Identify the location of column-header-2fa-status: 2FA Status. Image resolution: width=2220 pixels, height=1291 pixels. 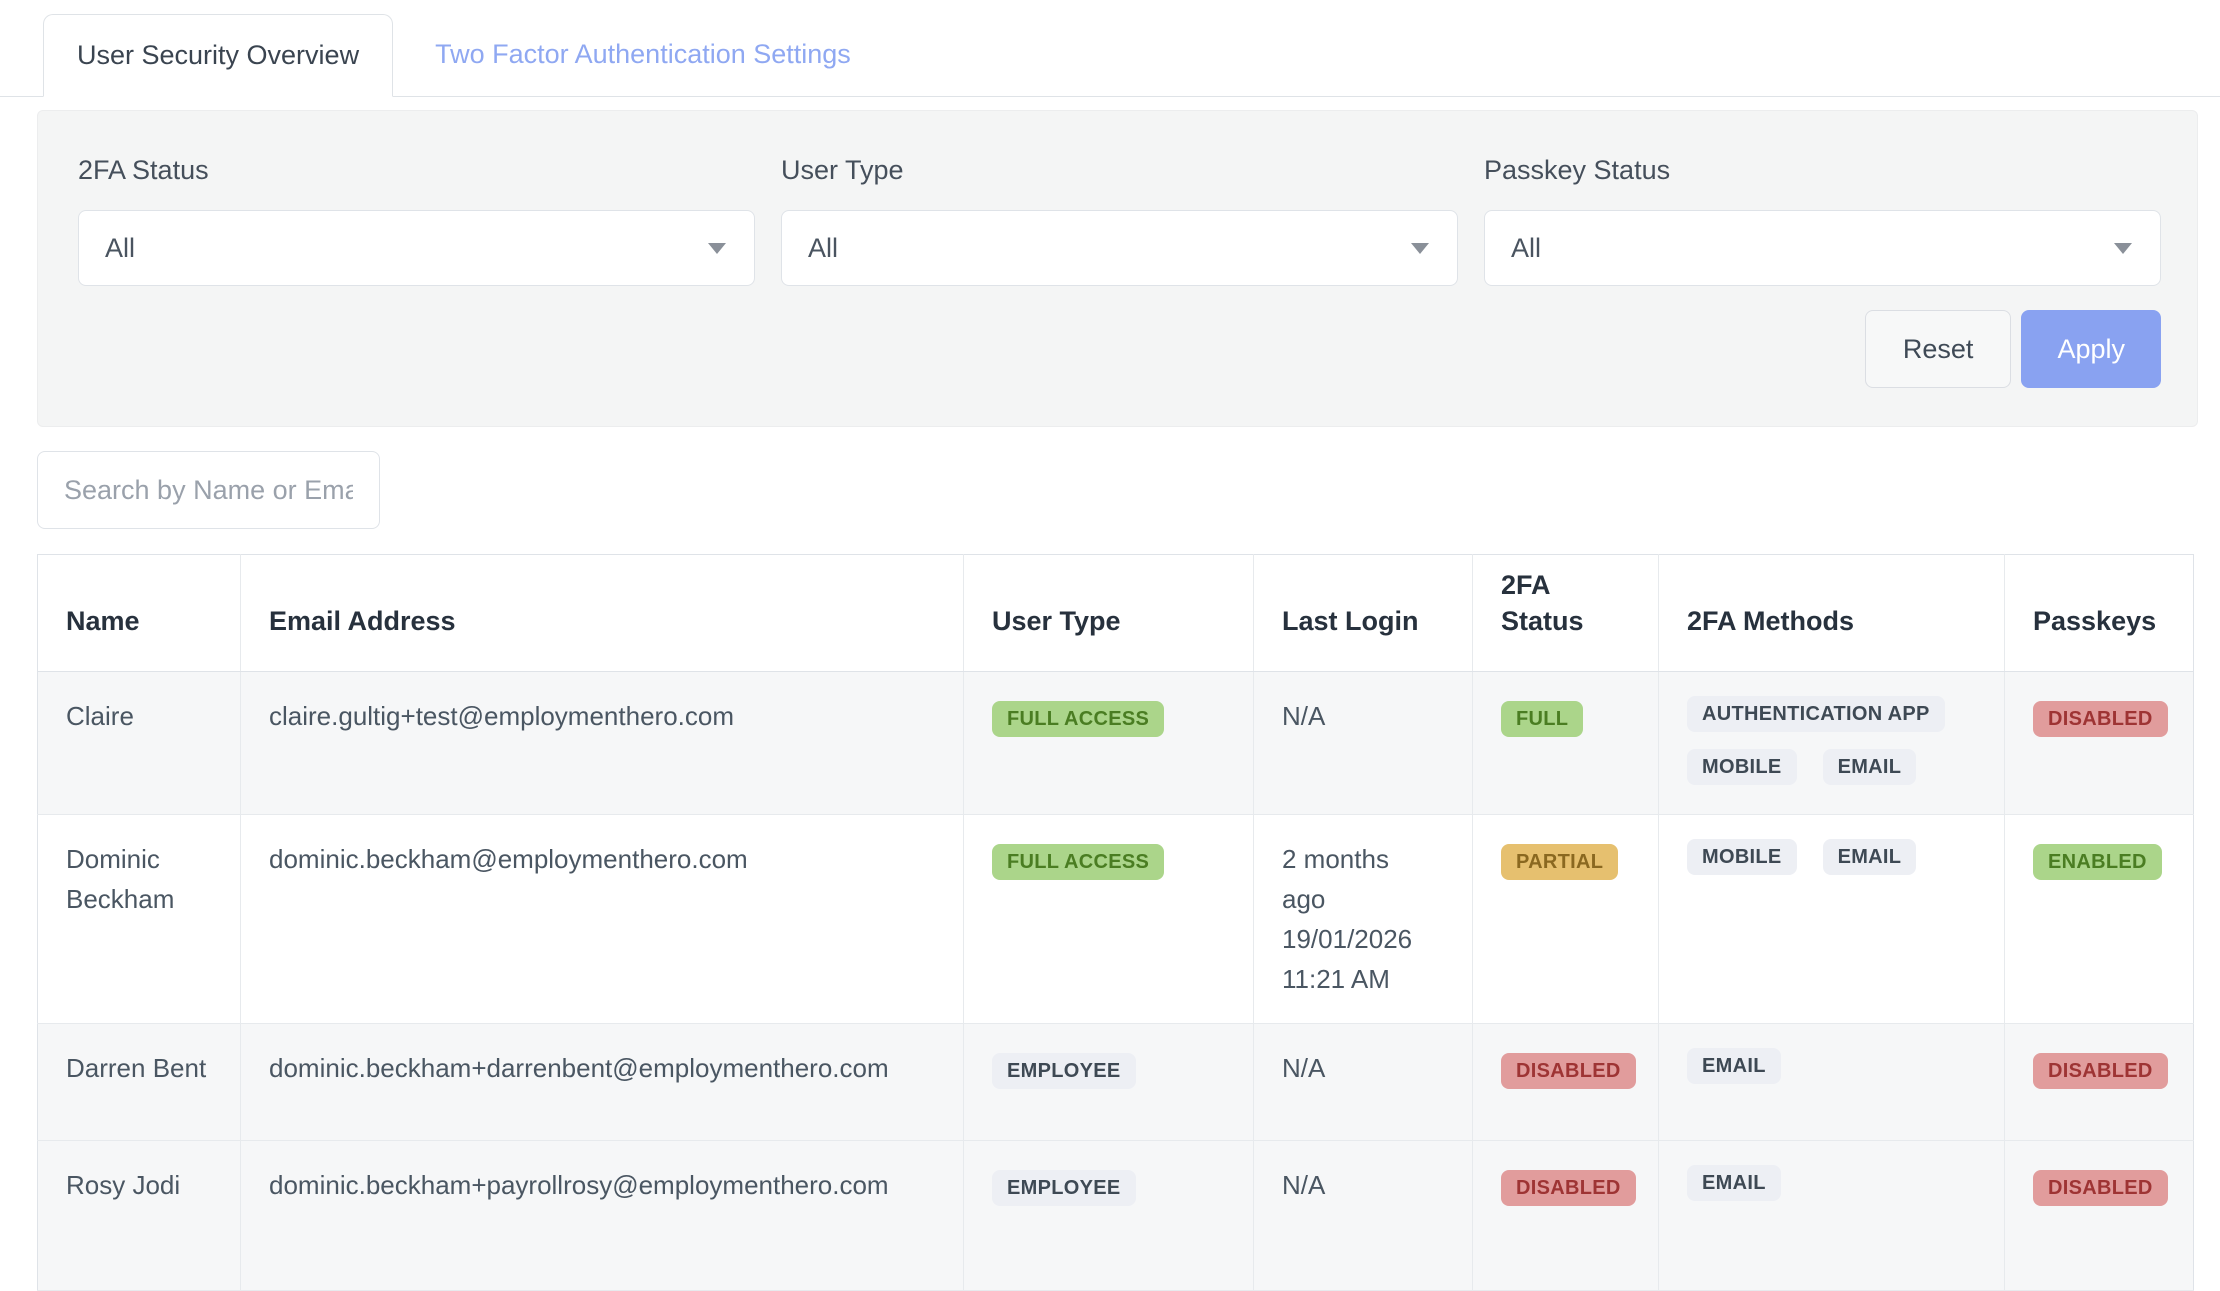
(1565, 613).